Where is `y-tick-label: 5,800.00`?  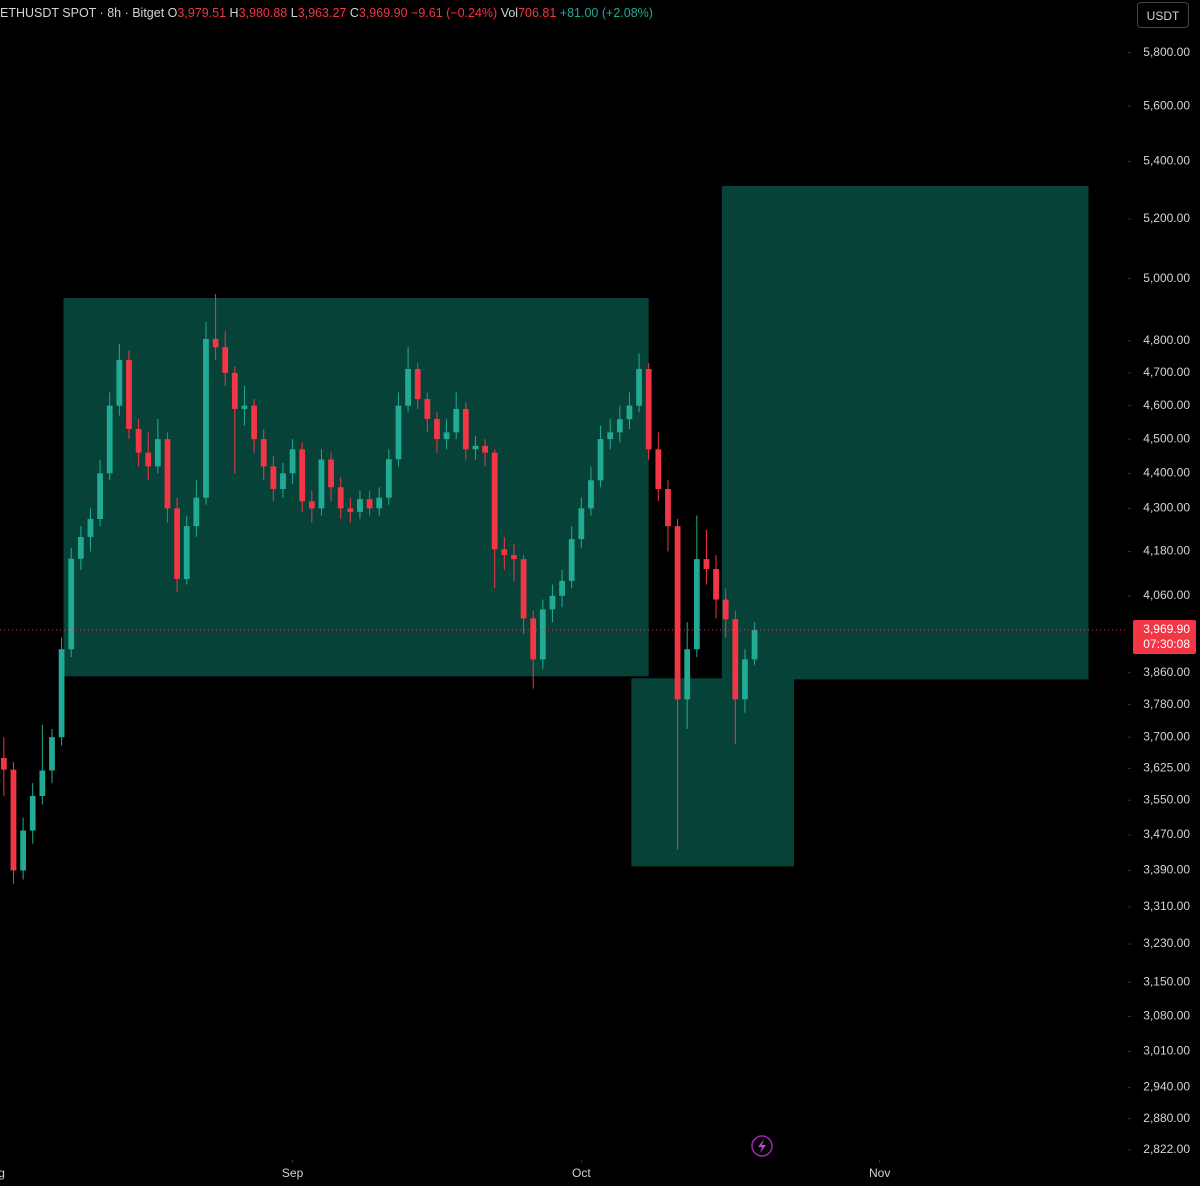 y-tick-label: 5,800.00 is located at coordinates (1166, 52).